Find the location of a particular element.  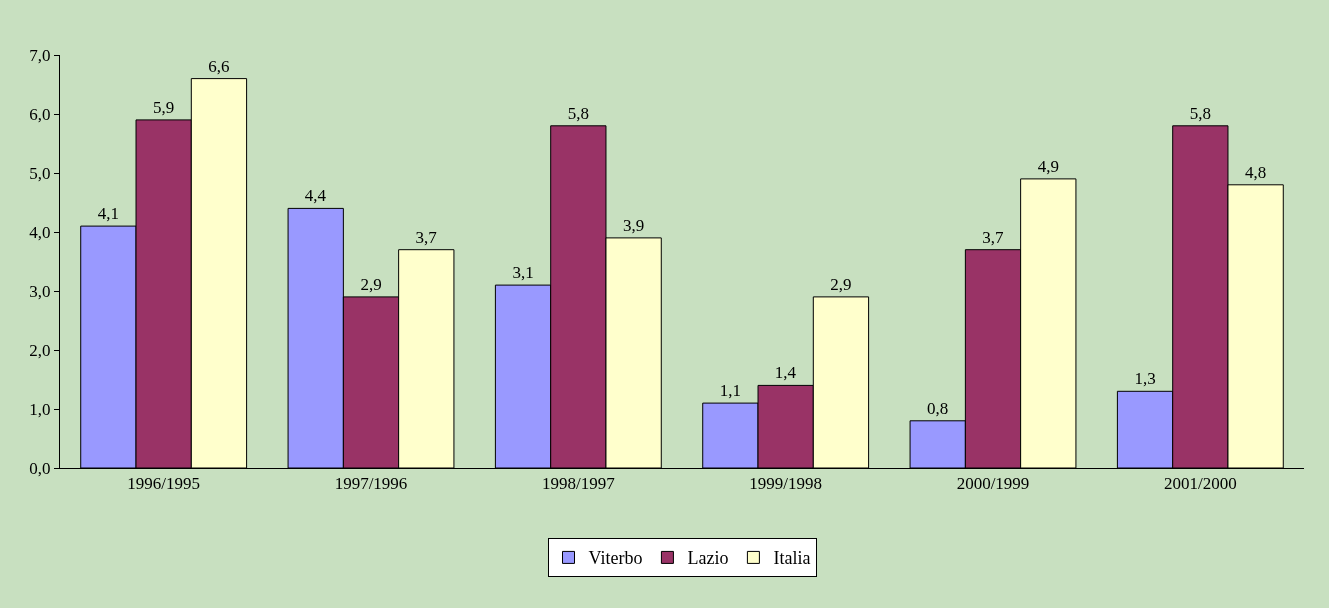

data-label: 0,8 is located at coordinates (938, 408).